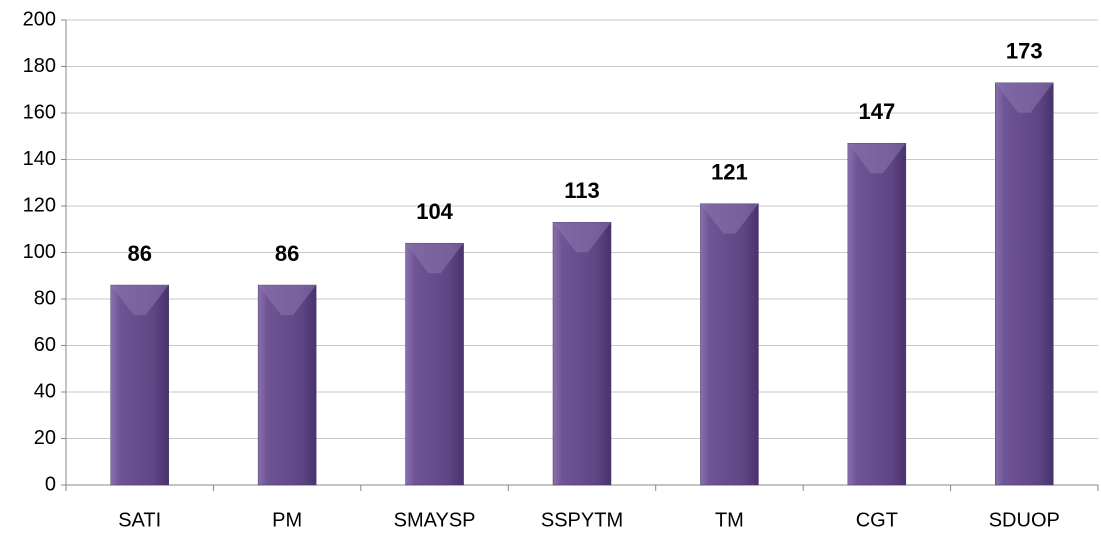  What do you see at coordinates (876, 111) in the screenshot?
I see `data-label: 147` at bounding box center [876, 111].